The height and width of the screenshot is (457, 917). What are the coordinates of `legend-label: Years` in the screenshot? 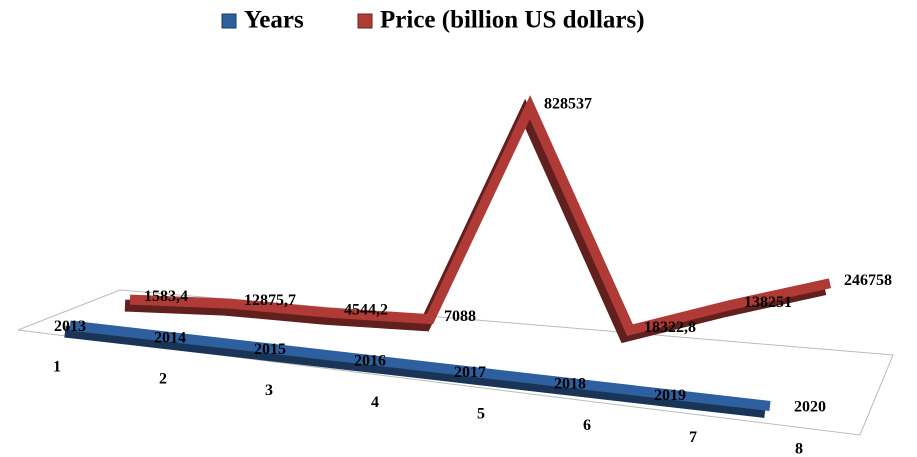 It's located at (274, 20).